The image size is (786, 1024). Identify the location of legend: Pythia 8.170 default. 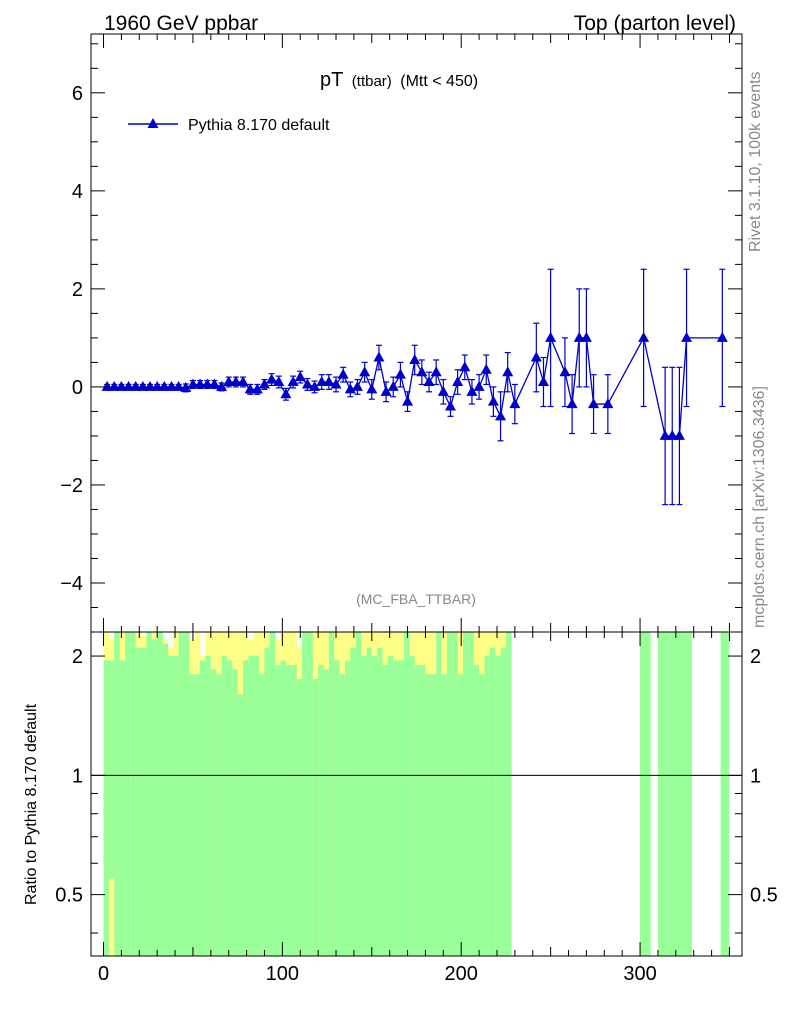
(229, 125).